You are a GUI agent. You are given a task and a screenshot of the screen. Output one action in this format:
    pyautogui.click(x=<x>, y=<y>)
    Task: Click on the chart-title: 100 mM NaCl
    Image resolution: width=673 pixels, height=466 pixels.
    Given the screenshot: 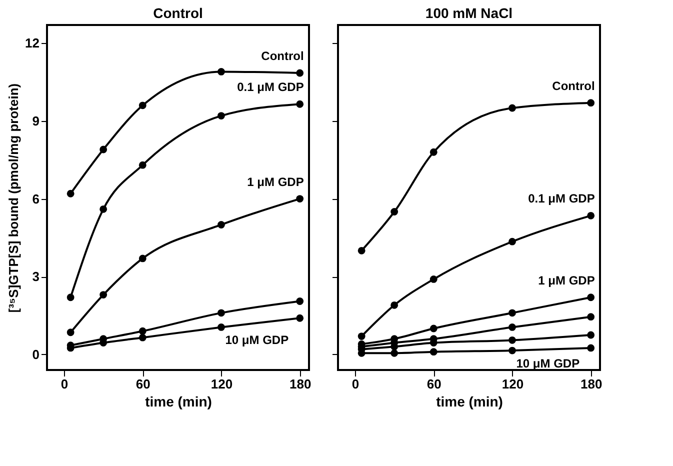 What is the action you would take?
    pyautogui.click(x=469, y=13)
    